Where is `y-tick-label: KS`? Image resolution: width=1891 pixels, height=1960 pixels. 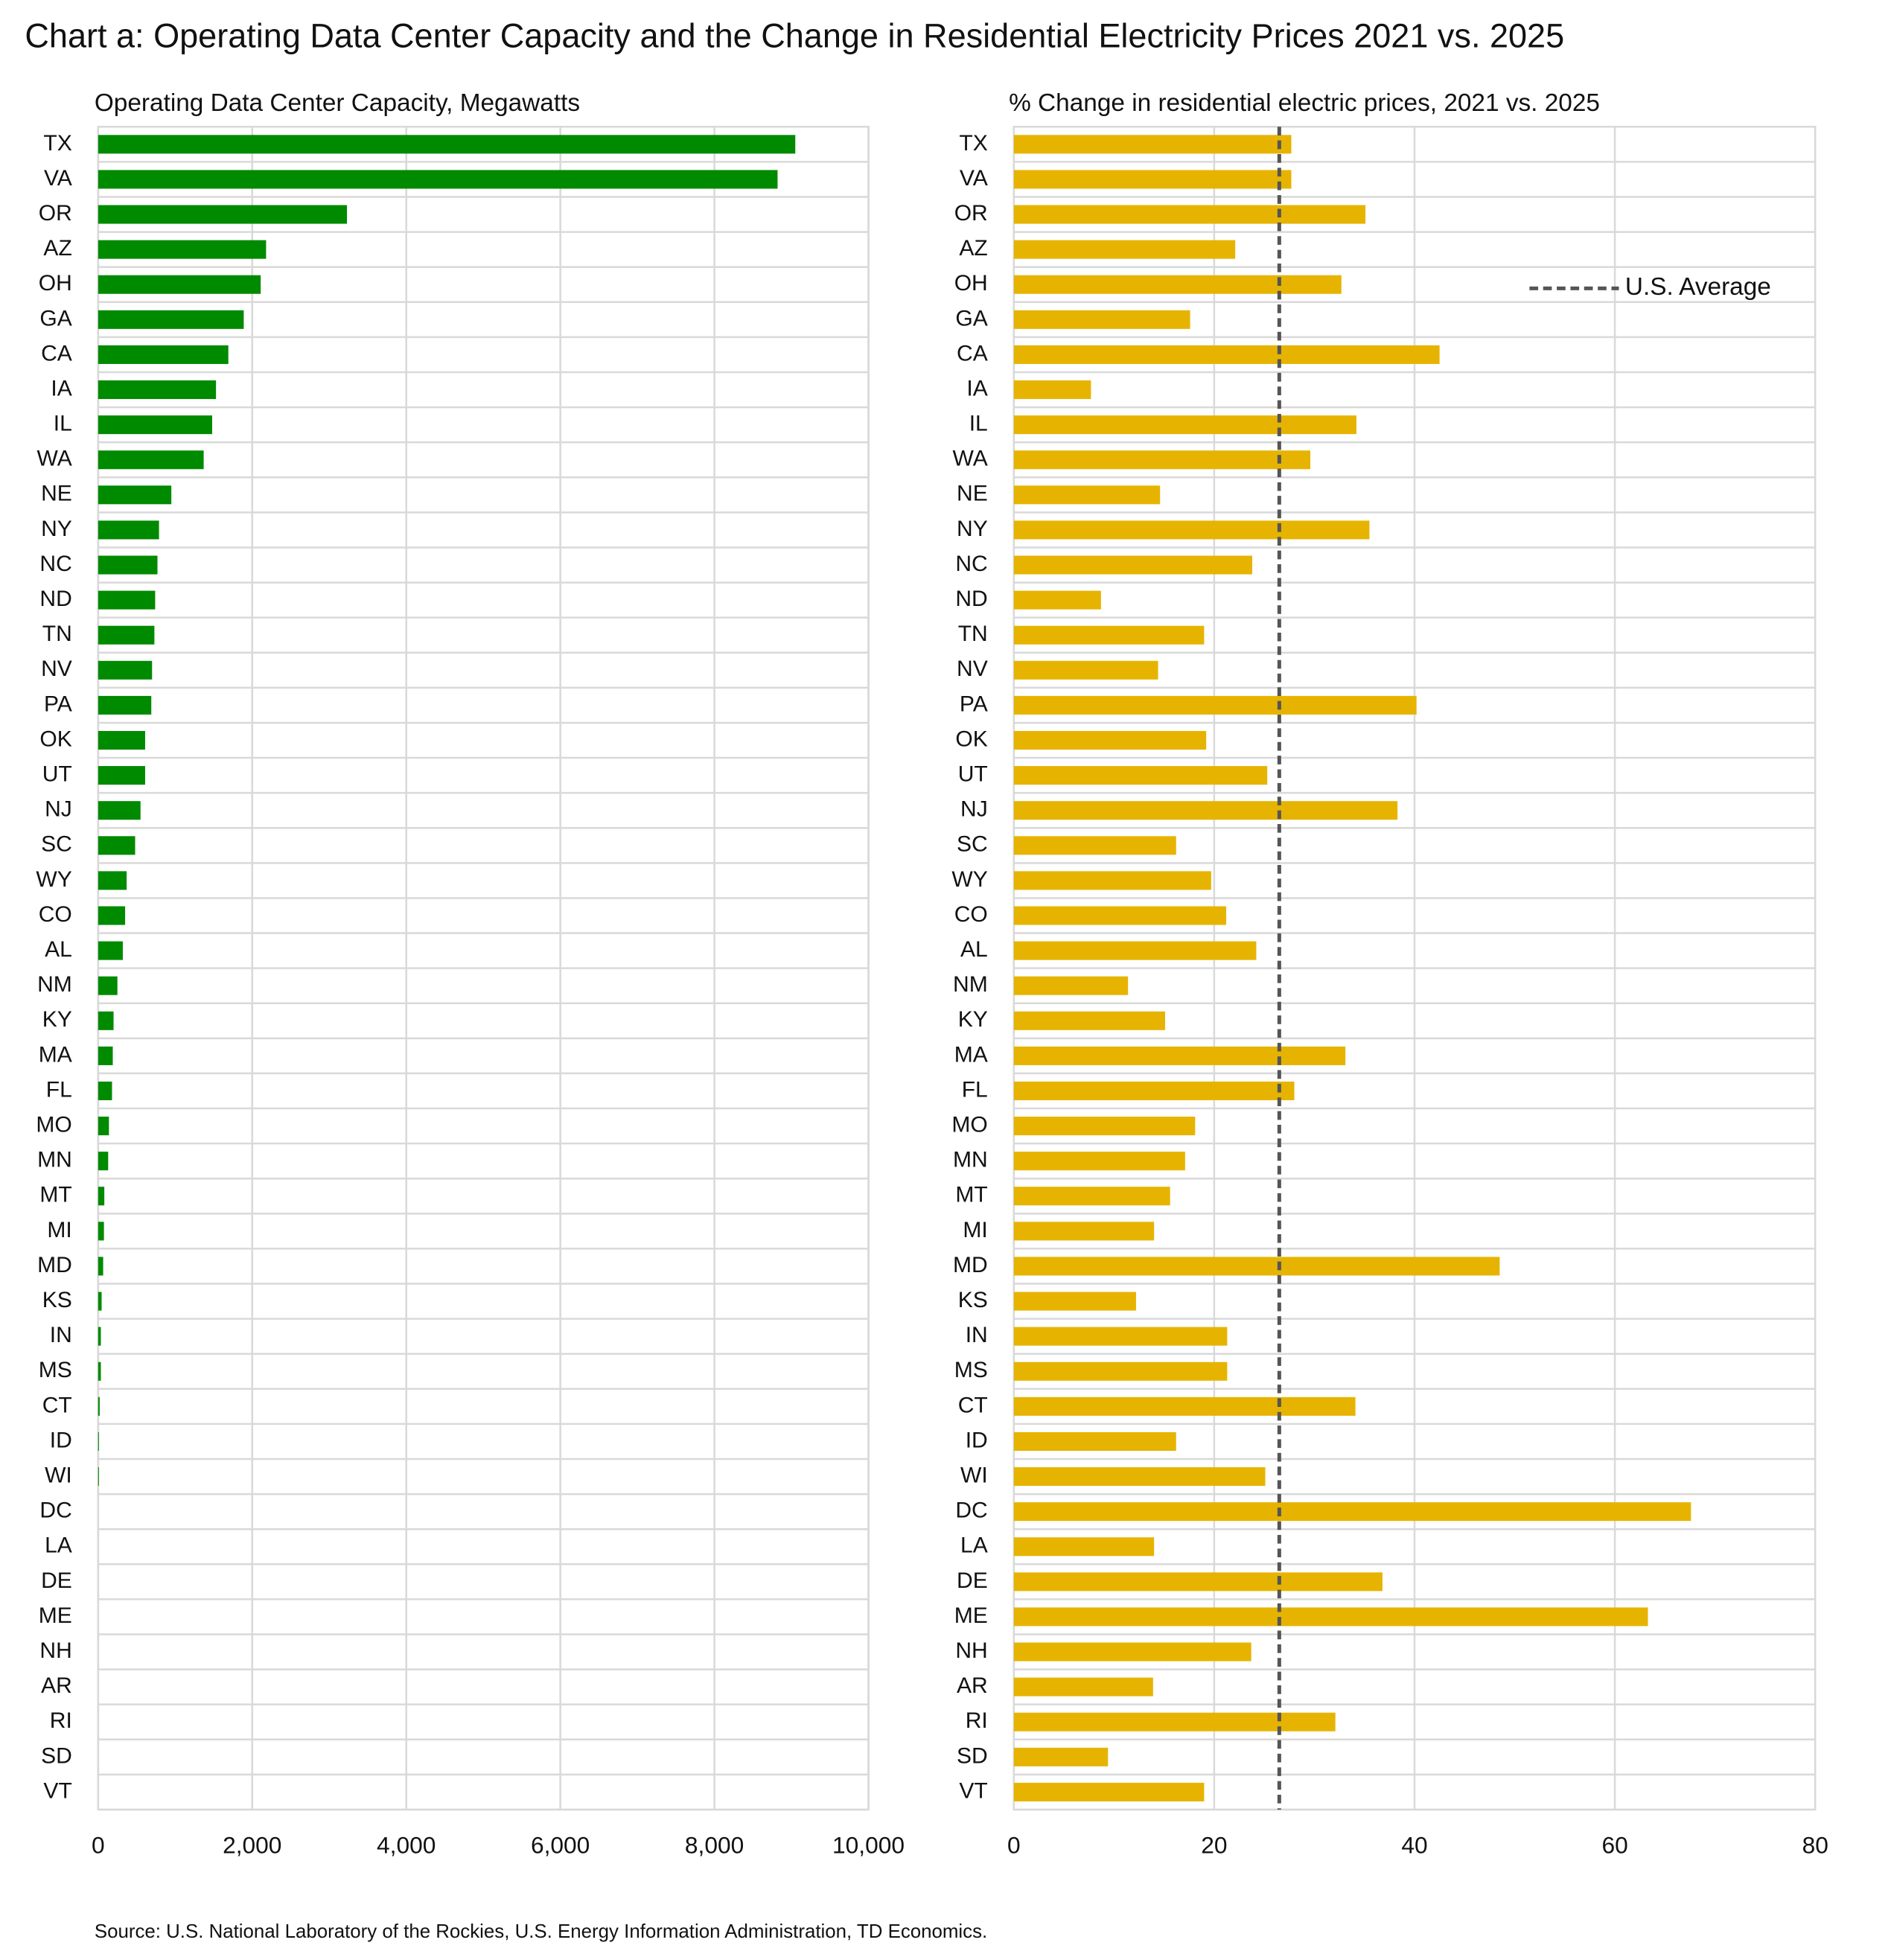
y-tick-label: KS is located at coordinates (973, 1300).